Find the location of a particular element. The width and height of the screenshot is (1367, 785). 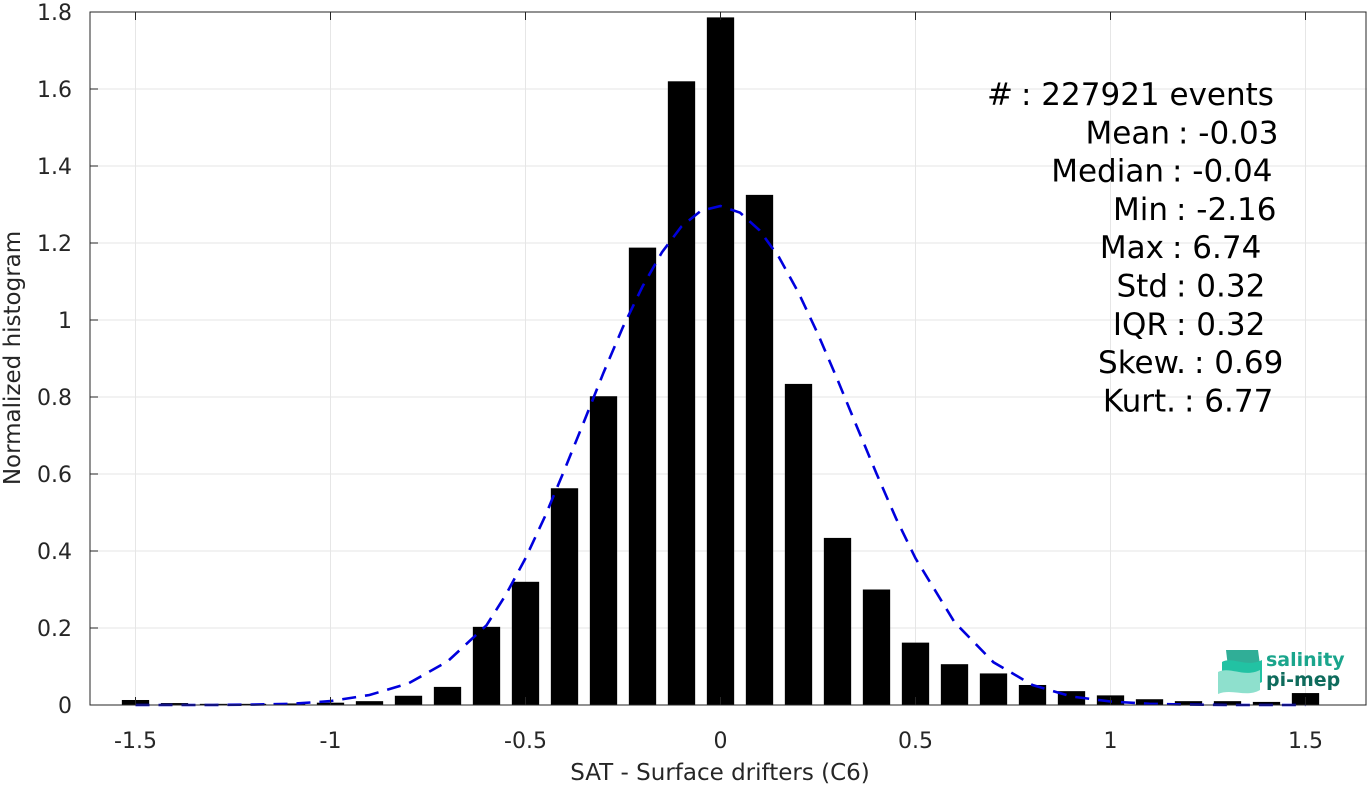

y-tick-label: 1.6 is located at coordinates (54, 90).